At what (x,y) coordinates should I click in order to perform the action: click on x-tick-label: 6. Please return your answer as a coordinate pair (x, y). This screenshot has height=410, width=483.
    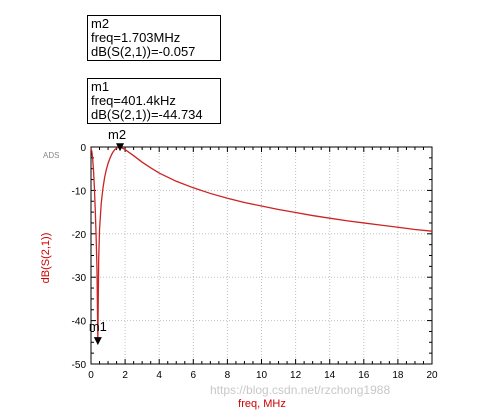
    Looking at the image, I should click on (194, 375).